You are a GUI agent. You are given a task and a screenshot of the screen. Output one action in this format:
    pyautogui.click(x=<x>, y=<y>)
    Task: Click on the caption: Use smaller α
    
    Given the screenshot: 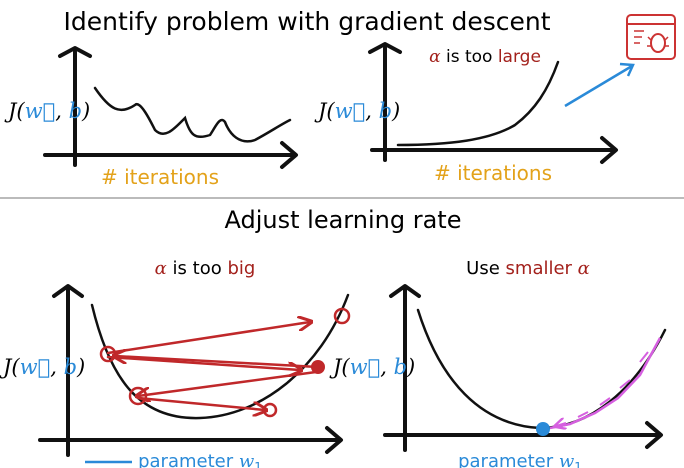 What is the action you would take?
    pyautogui.click(x=528, y=268)
    